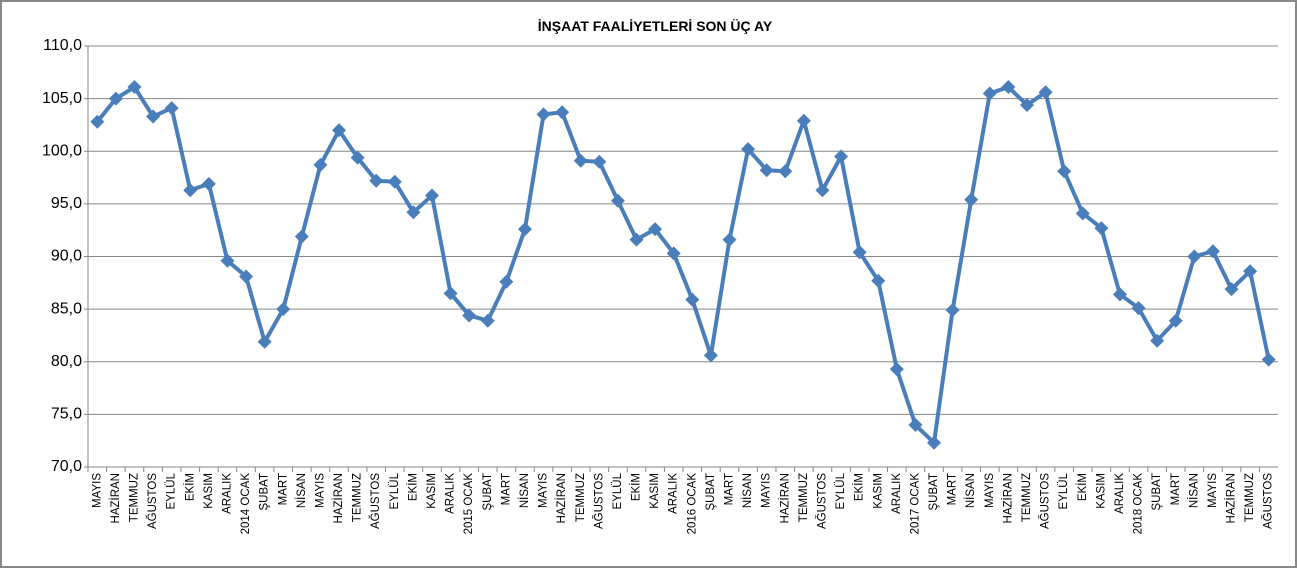  What do you see at coordinates (62, 150) in the screenshot?
I see `y-tick-label: 100,0` at bounding box center [62, 150].